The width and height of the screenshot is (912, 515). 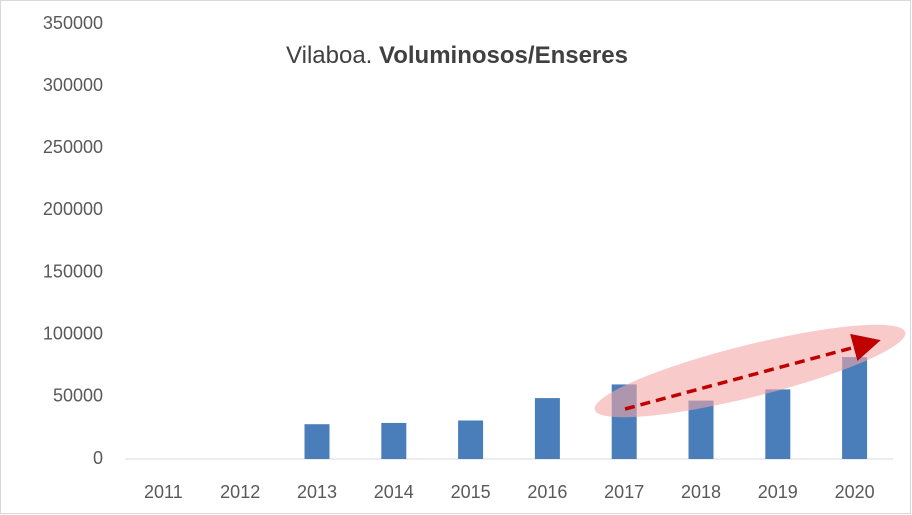 I want to click on title-place: Vilaboa., so click(x=329, y=55).